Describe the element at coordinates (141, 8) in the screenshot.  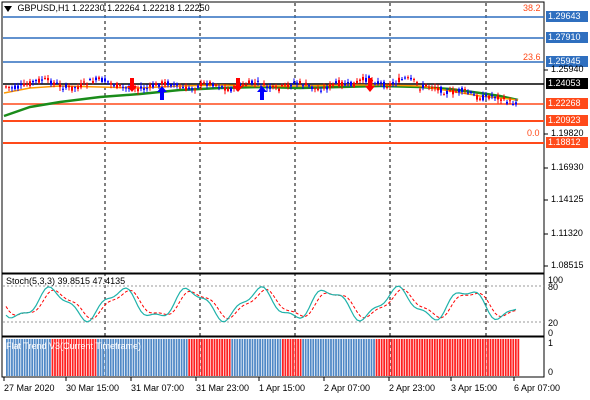
I see `ohlc-values: 1.22230 1.22264 1.22218 1.22250` at that location.